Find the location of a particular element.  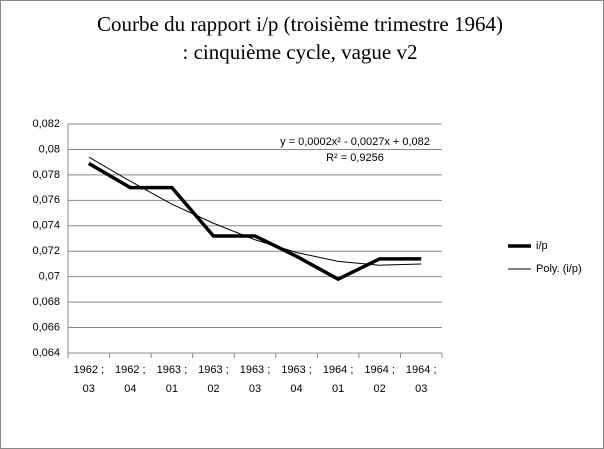

y-tick-label: 0,078 is located at coordinates (46, 175).